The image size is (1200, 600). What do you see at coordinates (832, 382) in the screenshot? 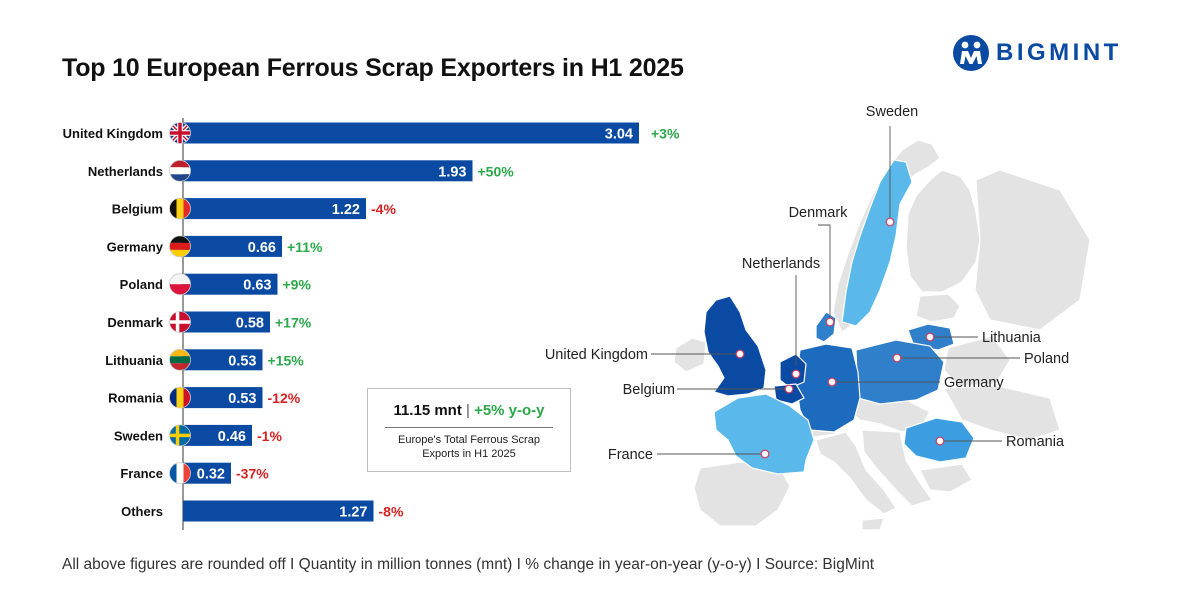
I see `germany-marker` at bounding box center [832, 382].